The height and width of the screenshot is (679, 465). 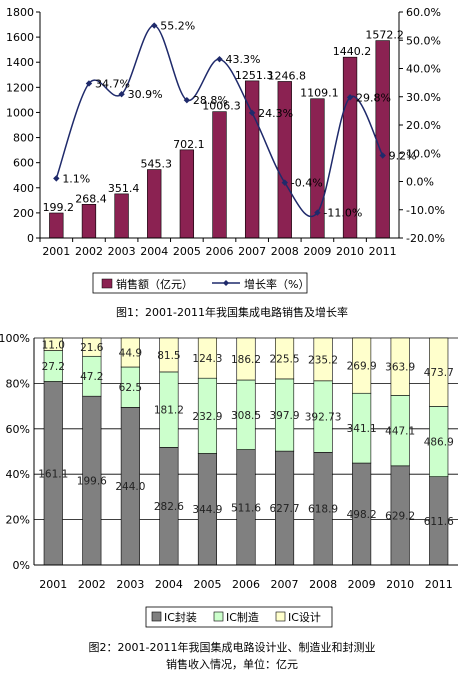 What do you see at coordinates (53, 367) in the screenshot?
I see `ic-manufacture-data-label: 27.2` at bounding box center [53, 367].